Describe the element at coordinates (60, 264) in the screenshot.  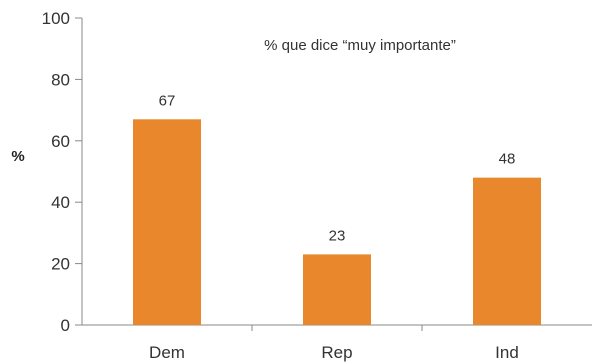
I see `y-tick-label: 20` at that location.